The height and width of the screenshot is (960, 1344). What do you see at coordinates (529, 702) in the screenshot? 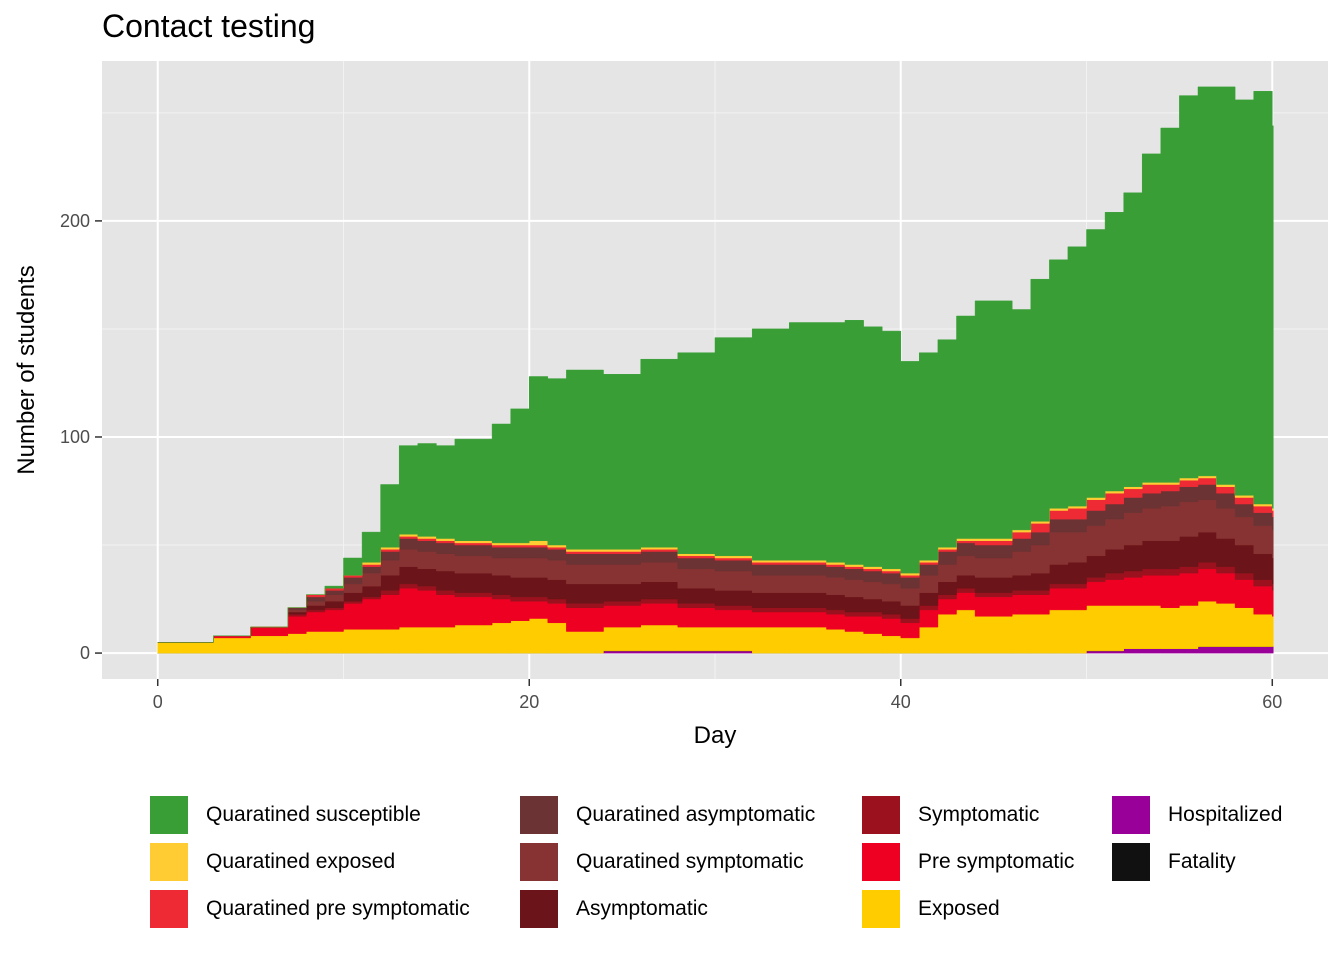
I see `x-tick-label: 20` at bounding box center [529, 702].